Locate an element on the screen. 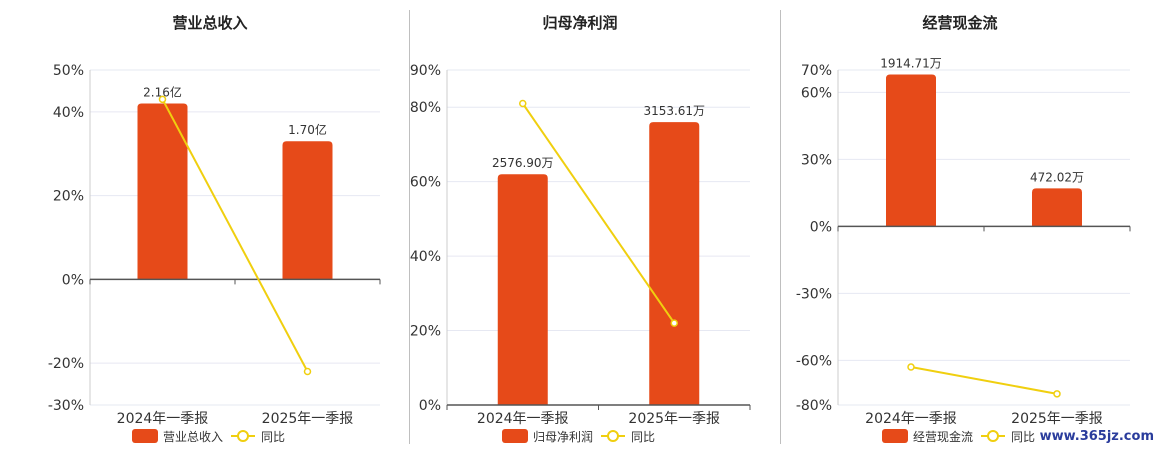 This screenshot has height=450, width=1160. y-tick-label: 70% is located at coordinates (816, 71).